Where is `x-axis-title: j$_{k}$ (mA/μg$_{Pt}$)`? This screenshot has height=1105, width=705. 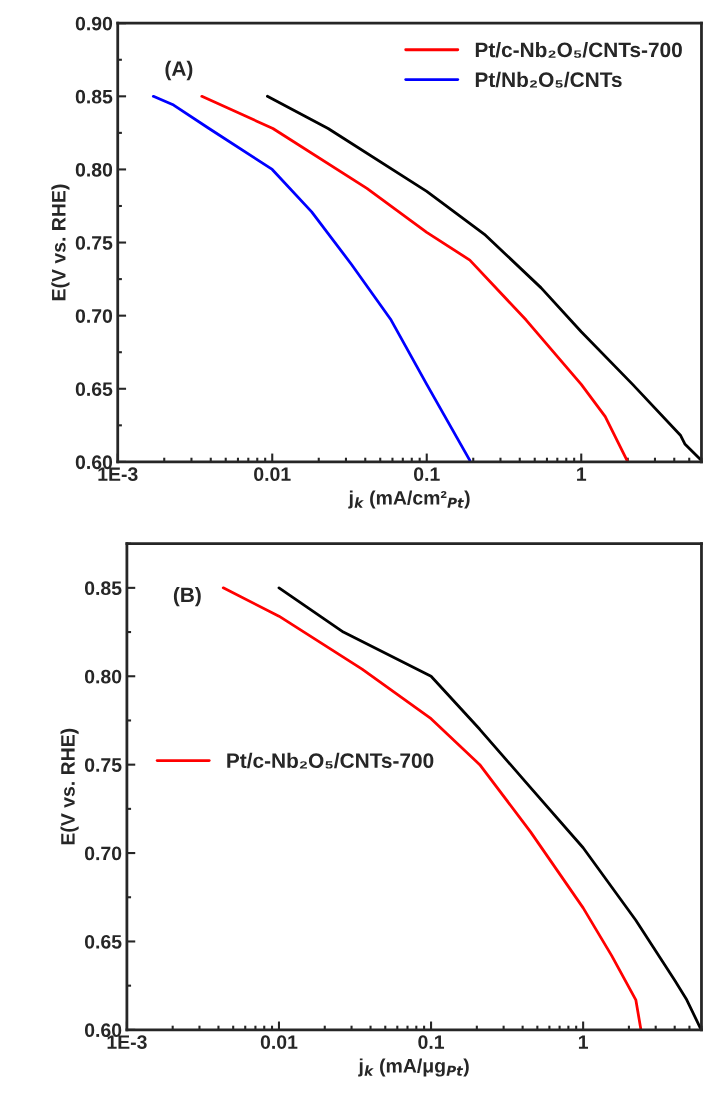 x-axis-title: j$_{k}$ (mA/μg$_{Pt}$) is located at coordinates (413, 1067).